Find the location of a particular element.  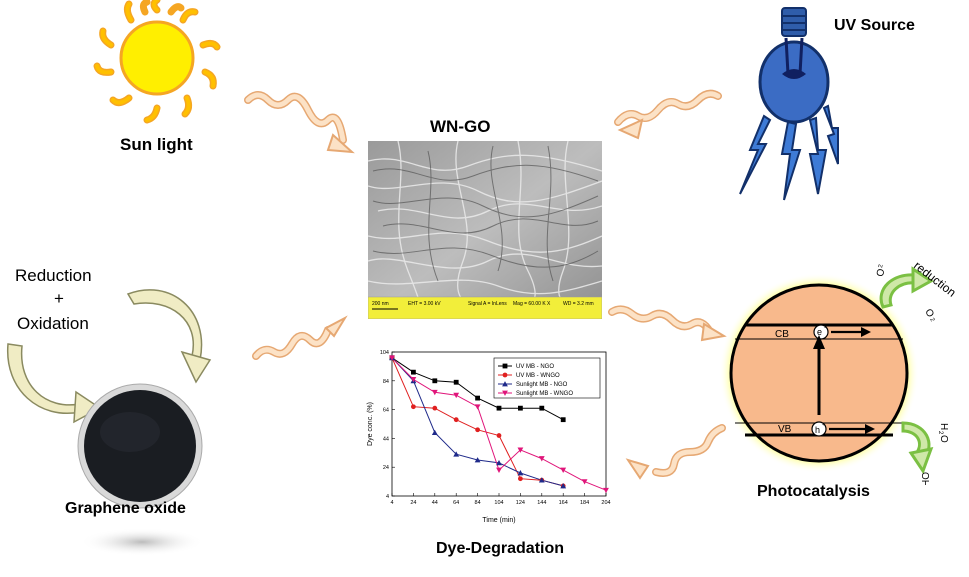

chart-ylabel: Dye conc. (%) is located at coordinates (370, 424).